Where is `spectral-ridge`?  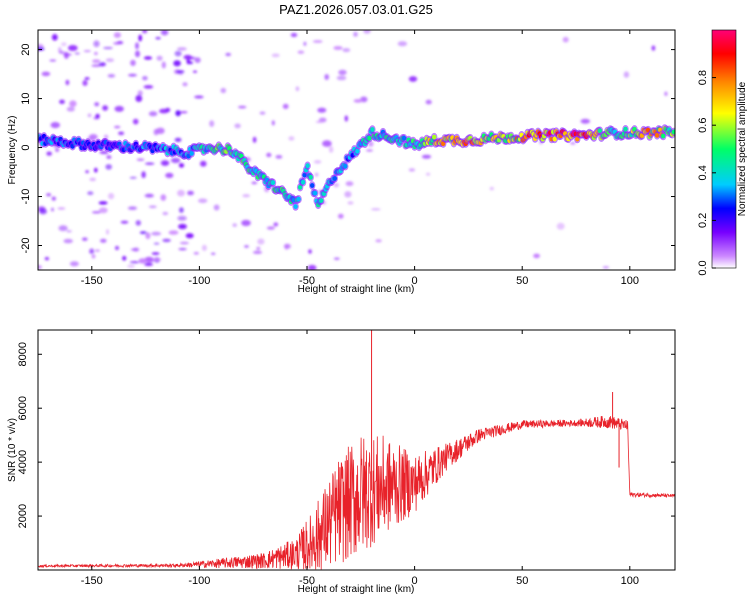 spectral-ridge is located at coordinates (356, 167).